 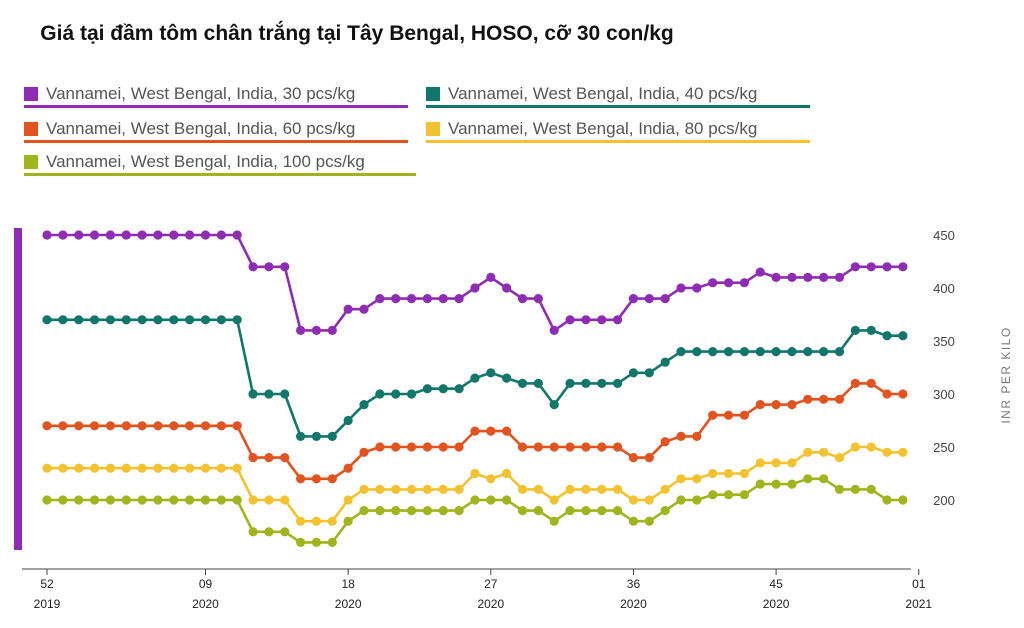 What do you see at coordinates (216, 94) in the screenshot?
I see `legend-item-30: Vannamei, West Bengal, India, 30 pcs/kg` at bounding box center [216, 94].